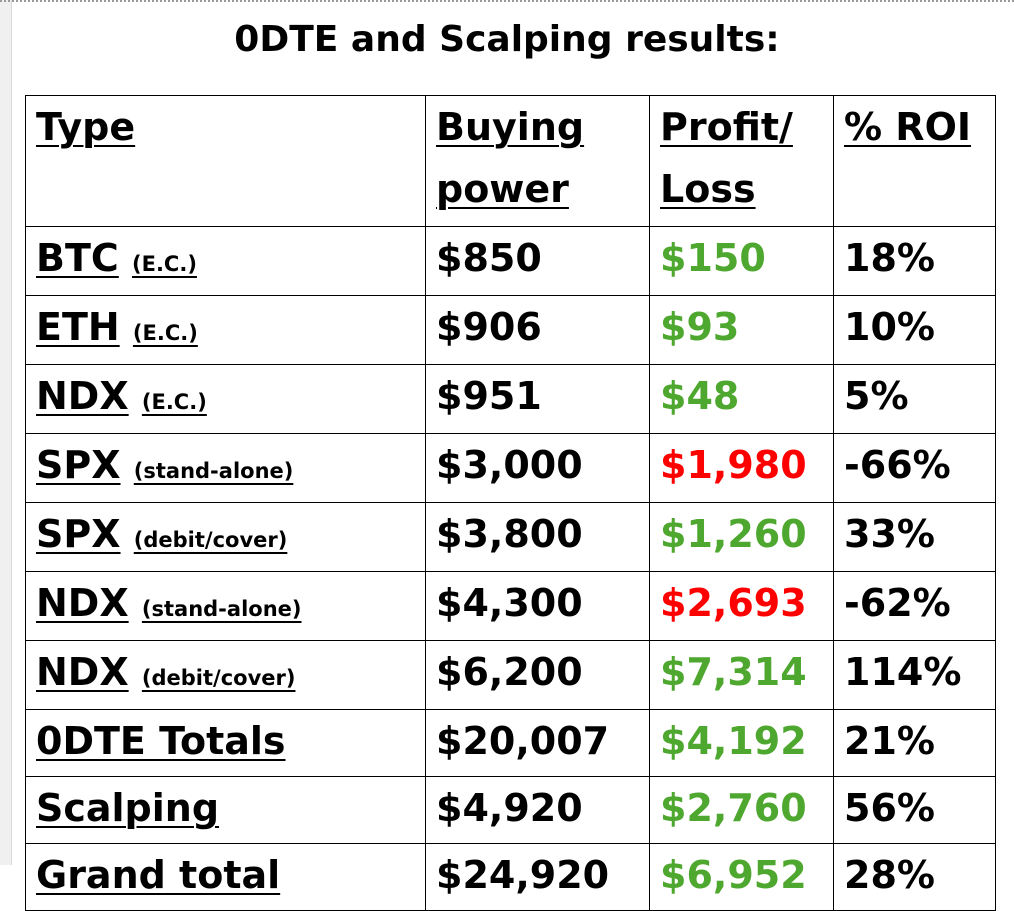 The image size is (1014, 911). Describe the element at coordinates (914, 537) in the screenshot. I see `cell-roi: 33%` at that location.